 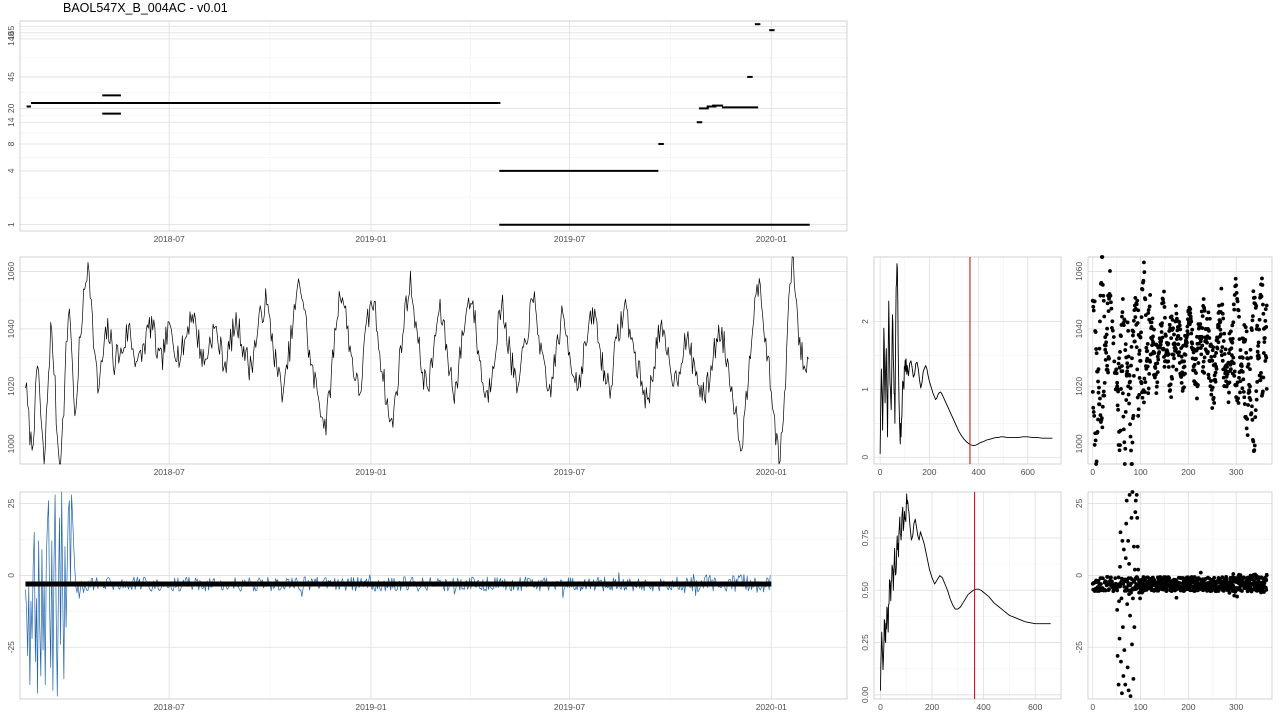 I want to click on acf-line, so click(x=966, y=358).